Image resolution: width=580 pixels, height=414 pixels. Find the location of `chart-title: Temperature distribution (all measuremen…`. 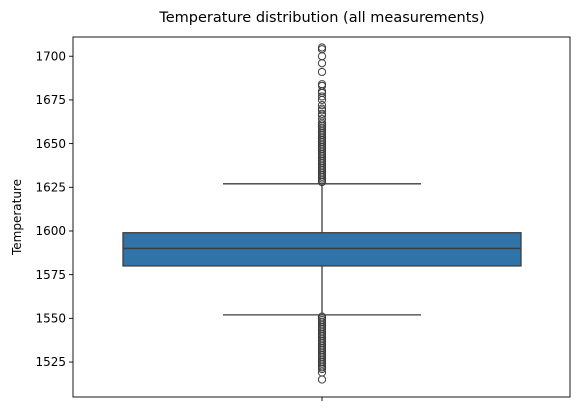

chart-title: Temperature distribution (all measuremen… is located at coordinates (321, 18).